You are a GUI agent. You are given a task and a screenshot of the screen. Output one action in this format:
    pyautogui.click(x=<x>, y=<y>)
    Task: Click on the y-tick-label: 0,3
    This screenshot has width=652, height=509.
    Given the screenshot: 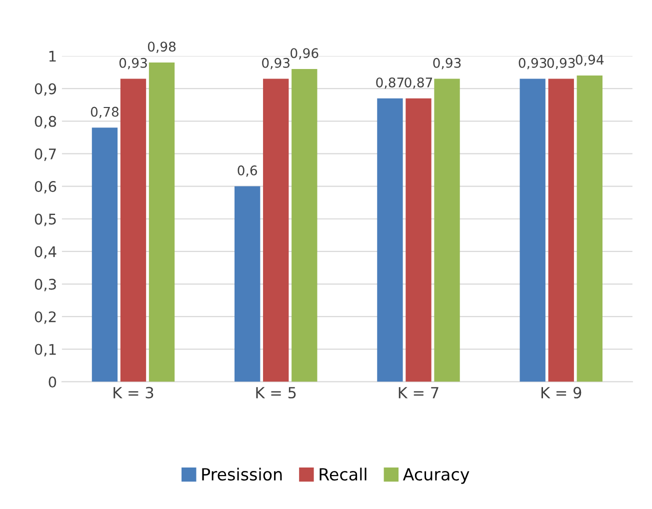 What is the action you would take?
    pyautogui.click(x=45, y=285)
    